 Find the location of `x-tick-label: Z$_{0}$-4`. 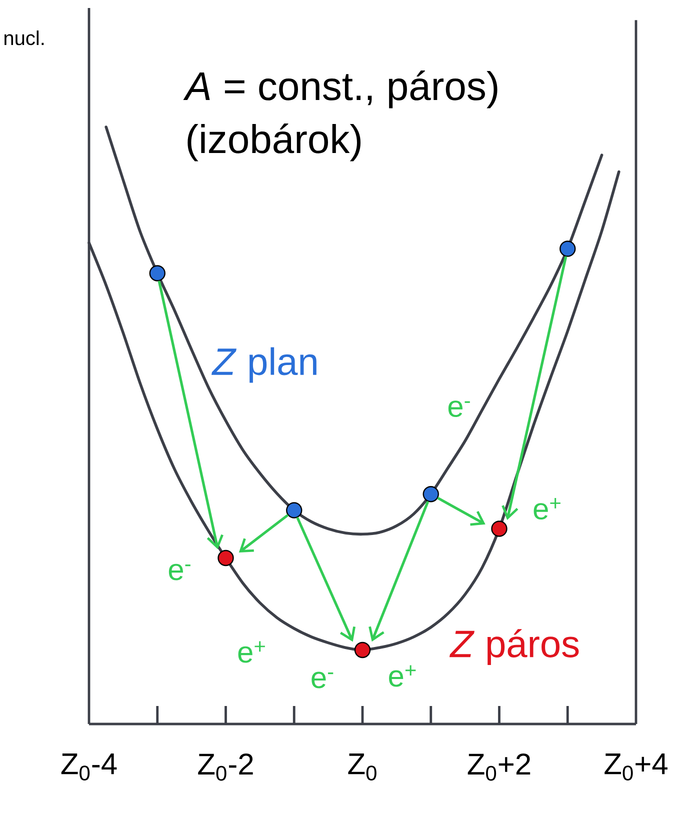

x-tick-label: Z$_{0}$-4 is located at coordinates (89, 767).